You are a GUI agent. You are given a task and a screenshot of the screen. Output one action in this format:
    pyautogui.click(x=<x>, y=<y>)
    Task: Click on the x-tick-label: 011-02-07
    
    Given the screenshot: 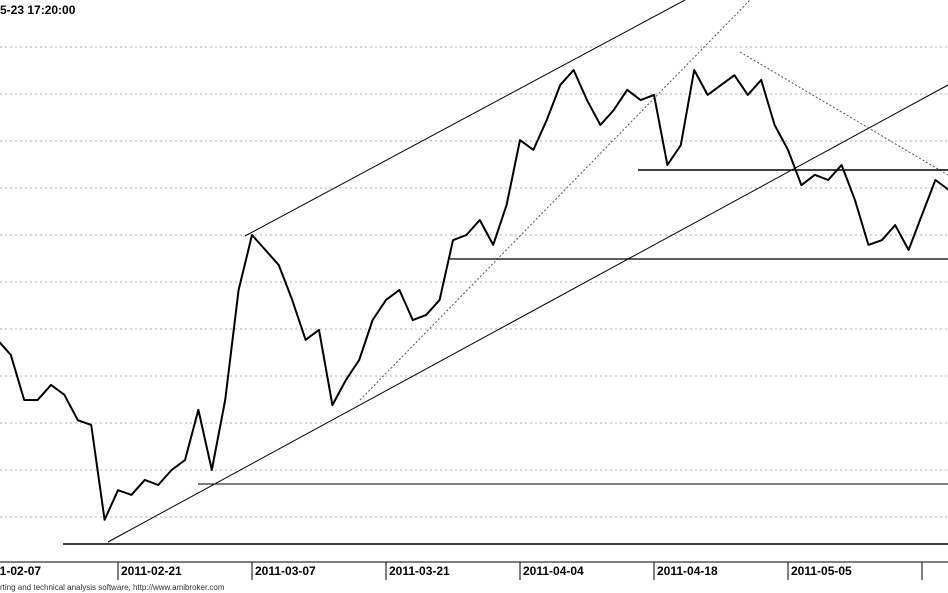 What is the action you would take?
    pyautogui.click(x=20, y=571)
    